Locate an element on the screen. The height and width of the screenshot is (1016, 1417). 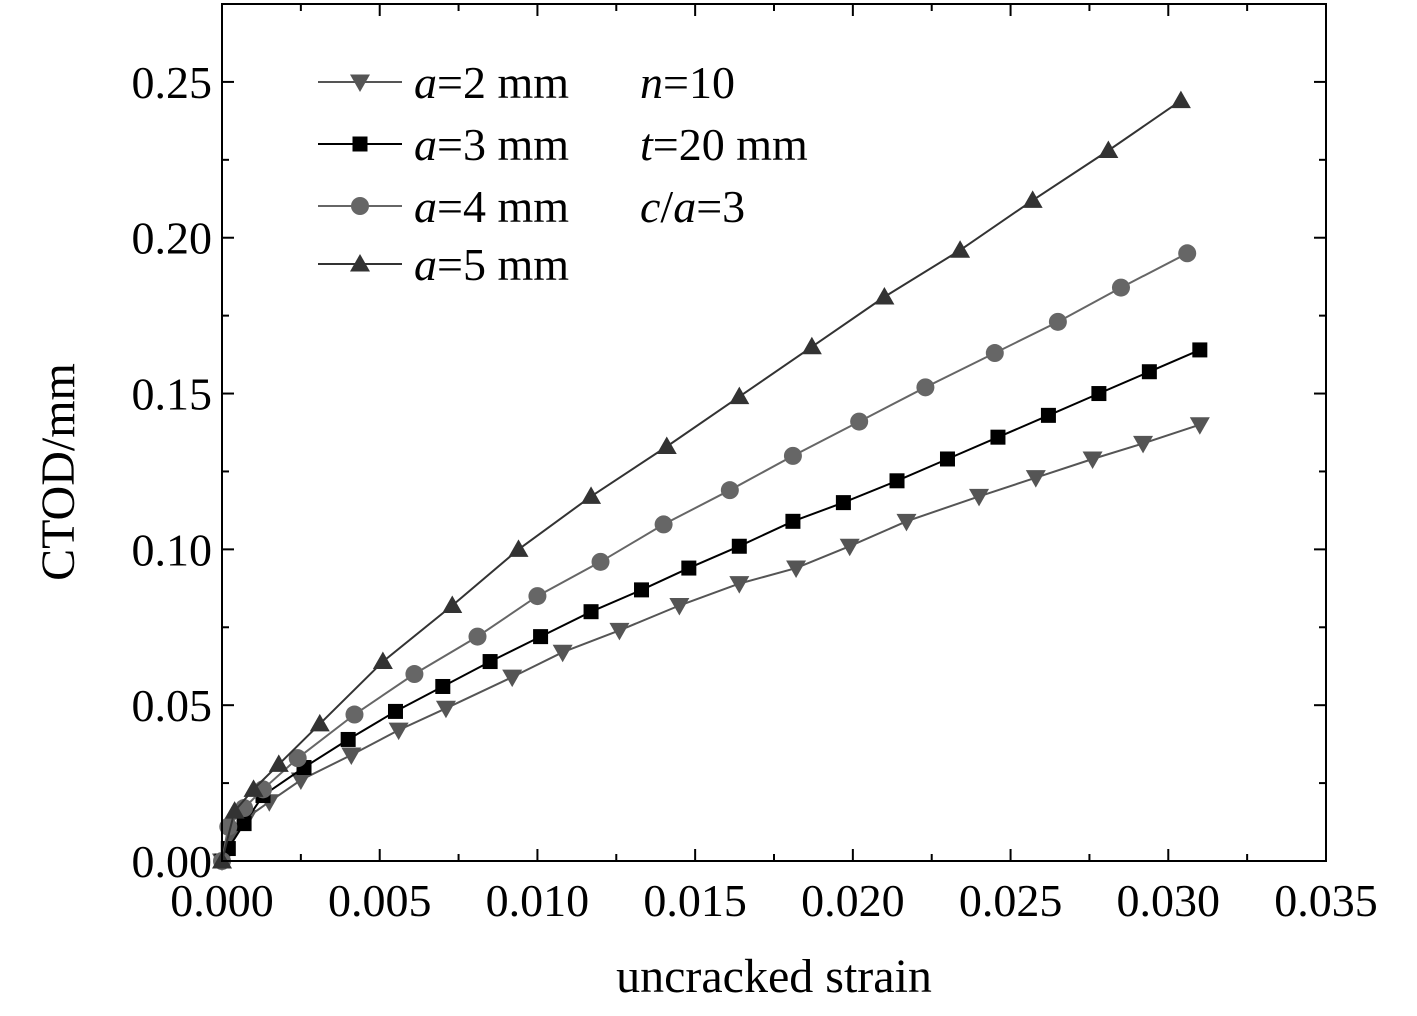
x-tick-label: 0.025 is located at coordinates (1011, 900).